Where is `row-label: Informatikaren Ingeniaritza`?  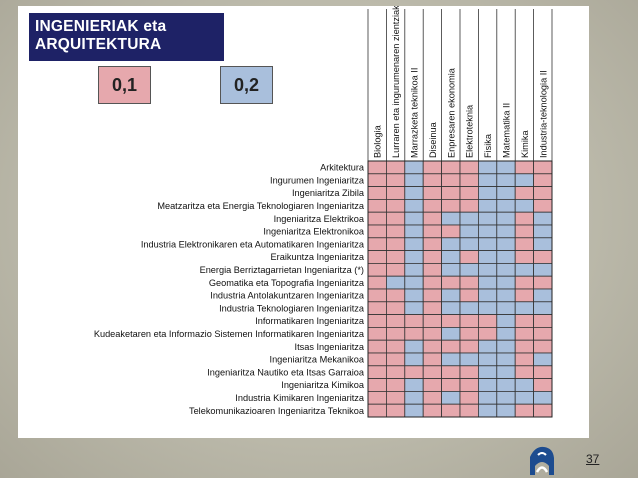 row-label: Informatikaren Ingeniaritza is located at coordinates (310, 321).